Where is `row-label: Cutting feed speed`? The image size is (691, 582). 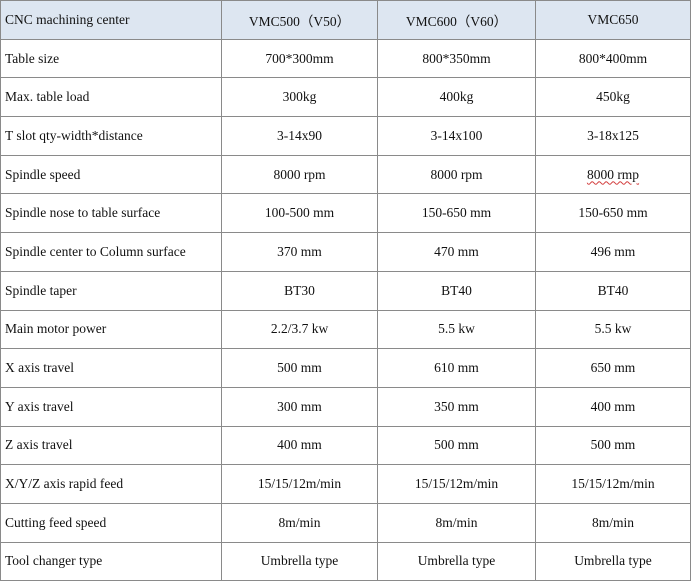 row-label: Cutting feed speed is located at coordinates (111, 522).